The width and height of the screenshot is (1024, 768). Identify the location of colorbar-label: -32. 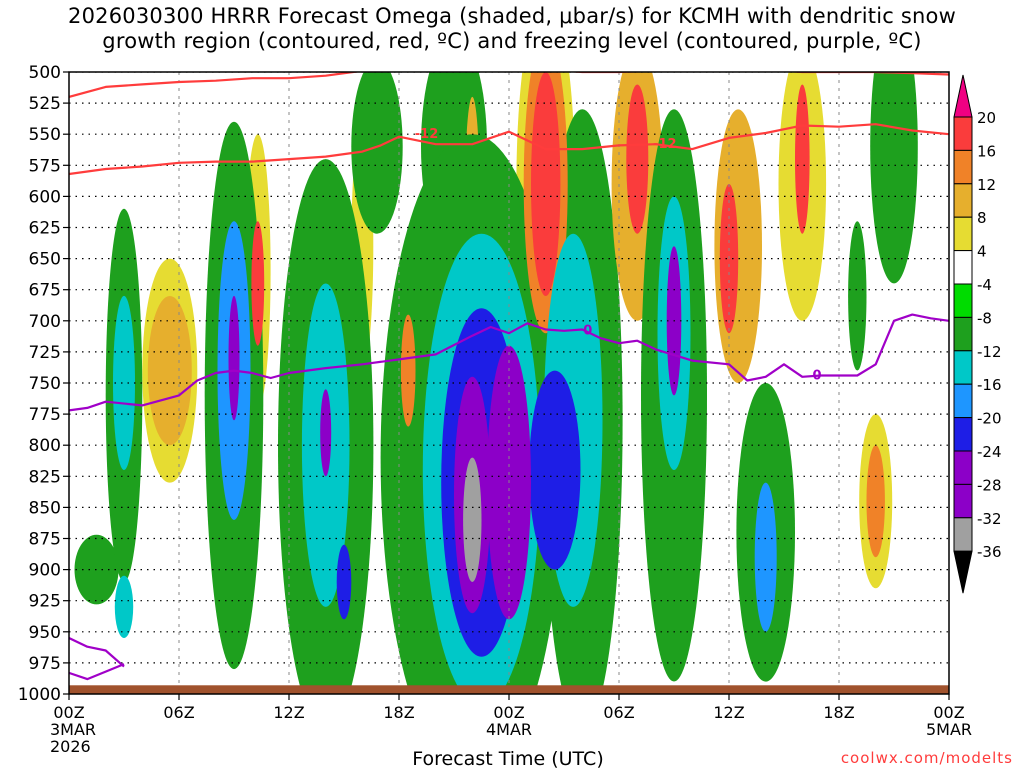
(989, 519).